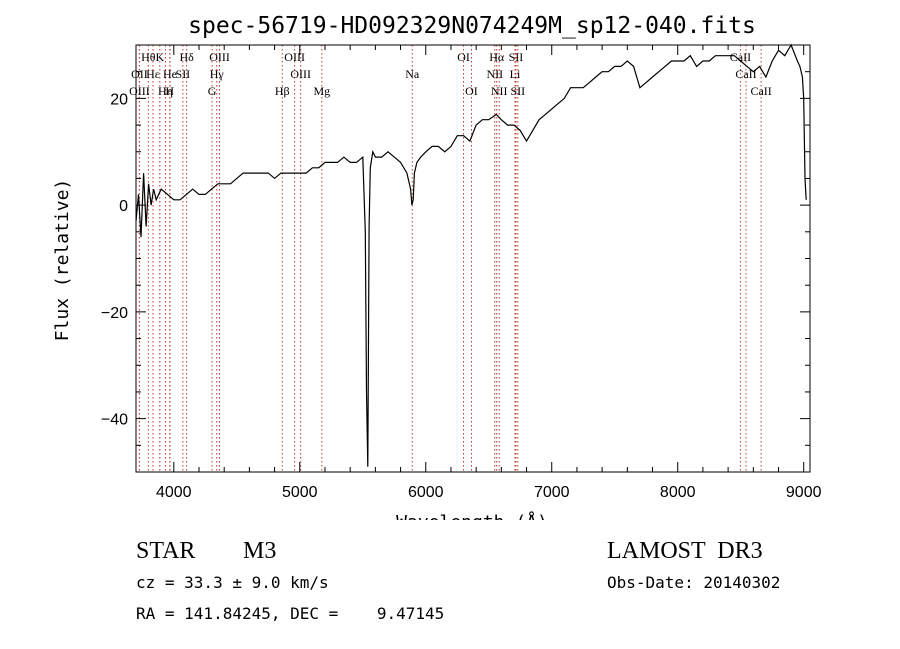 This screenshot has width=900, height=649. I want to click on line-label-24: NII, so click(499, 91).